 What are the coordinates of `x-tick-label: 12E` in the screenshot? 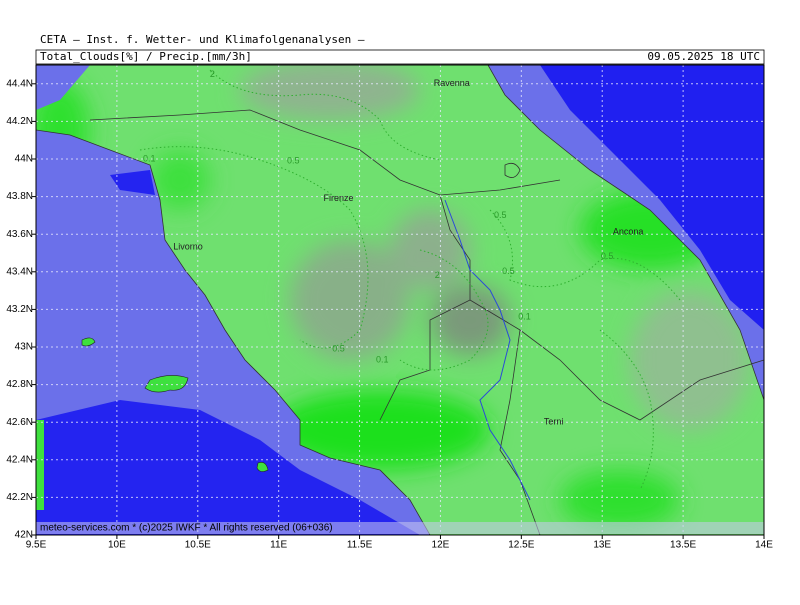 It's located at (441, 545).